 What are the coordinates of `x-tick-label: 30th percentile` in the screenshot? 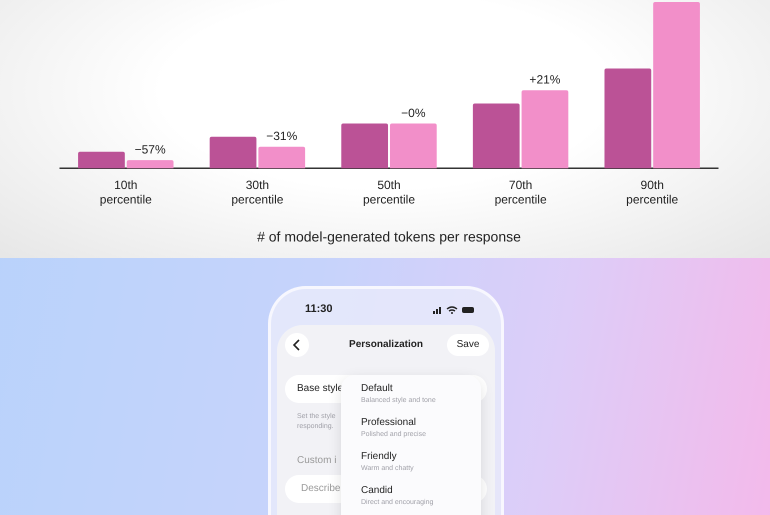 It's located at (257, 192).